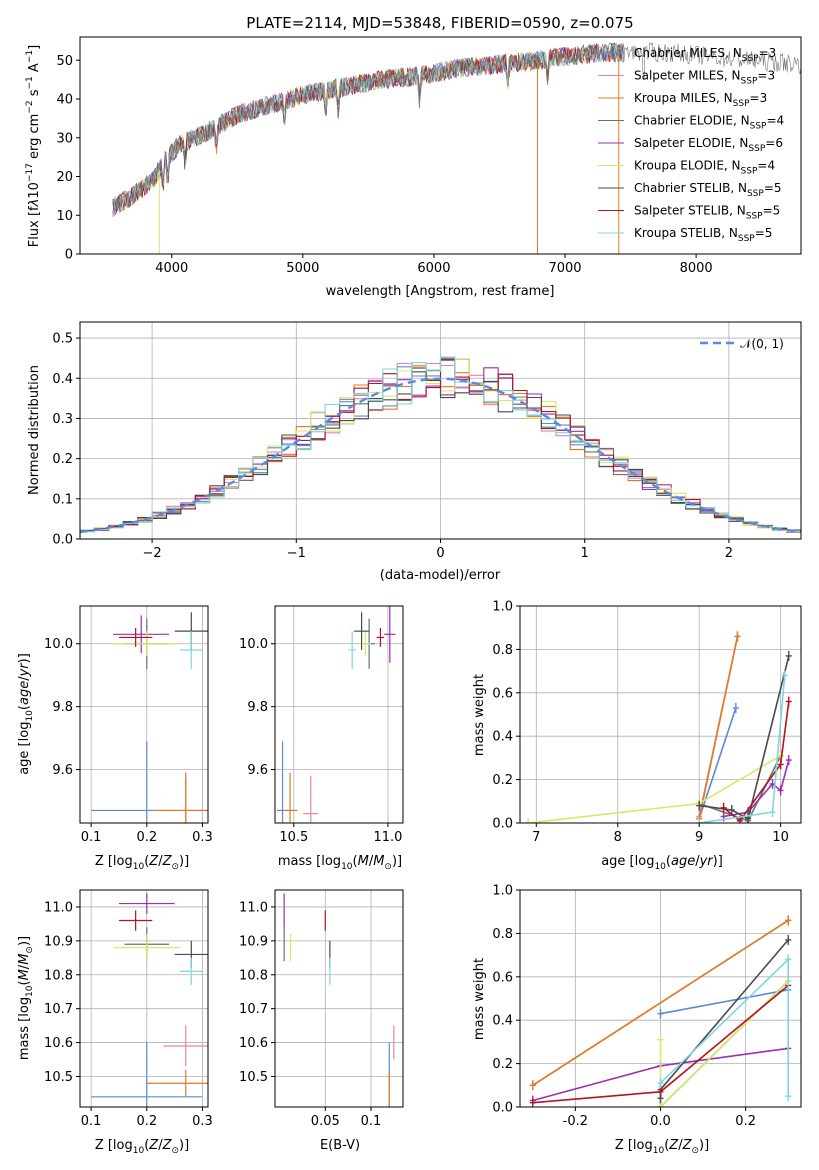 Image resolution: width=819 pixels, height=1170 pixels. What do you see at coordinates (62, 339) in the screenshot?
I see `y-tick-label: 0.5` at bounding box center [62, 339].